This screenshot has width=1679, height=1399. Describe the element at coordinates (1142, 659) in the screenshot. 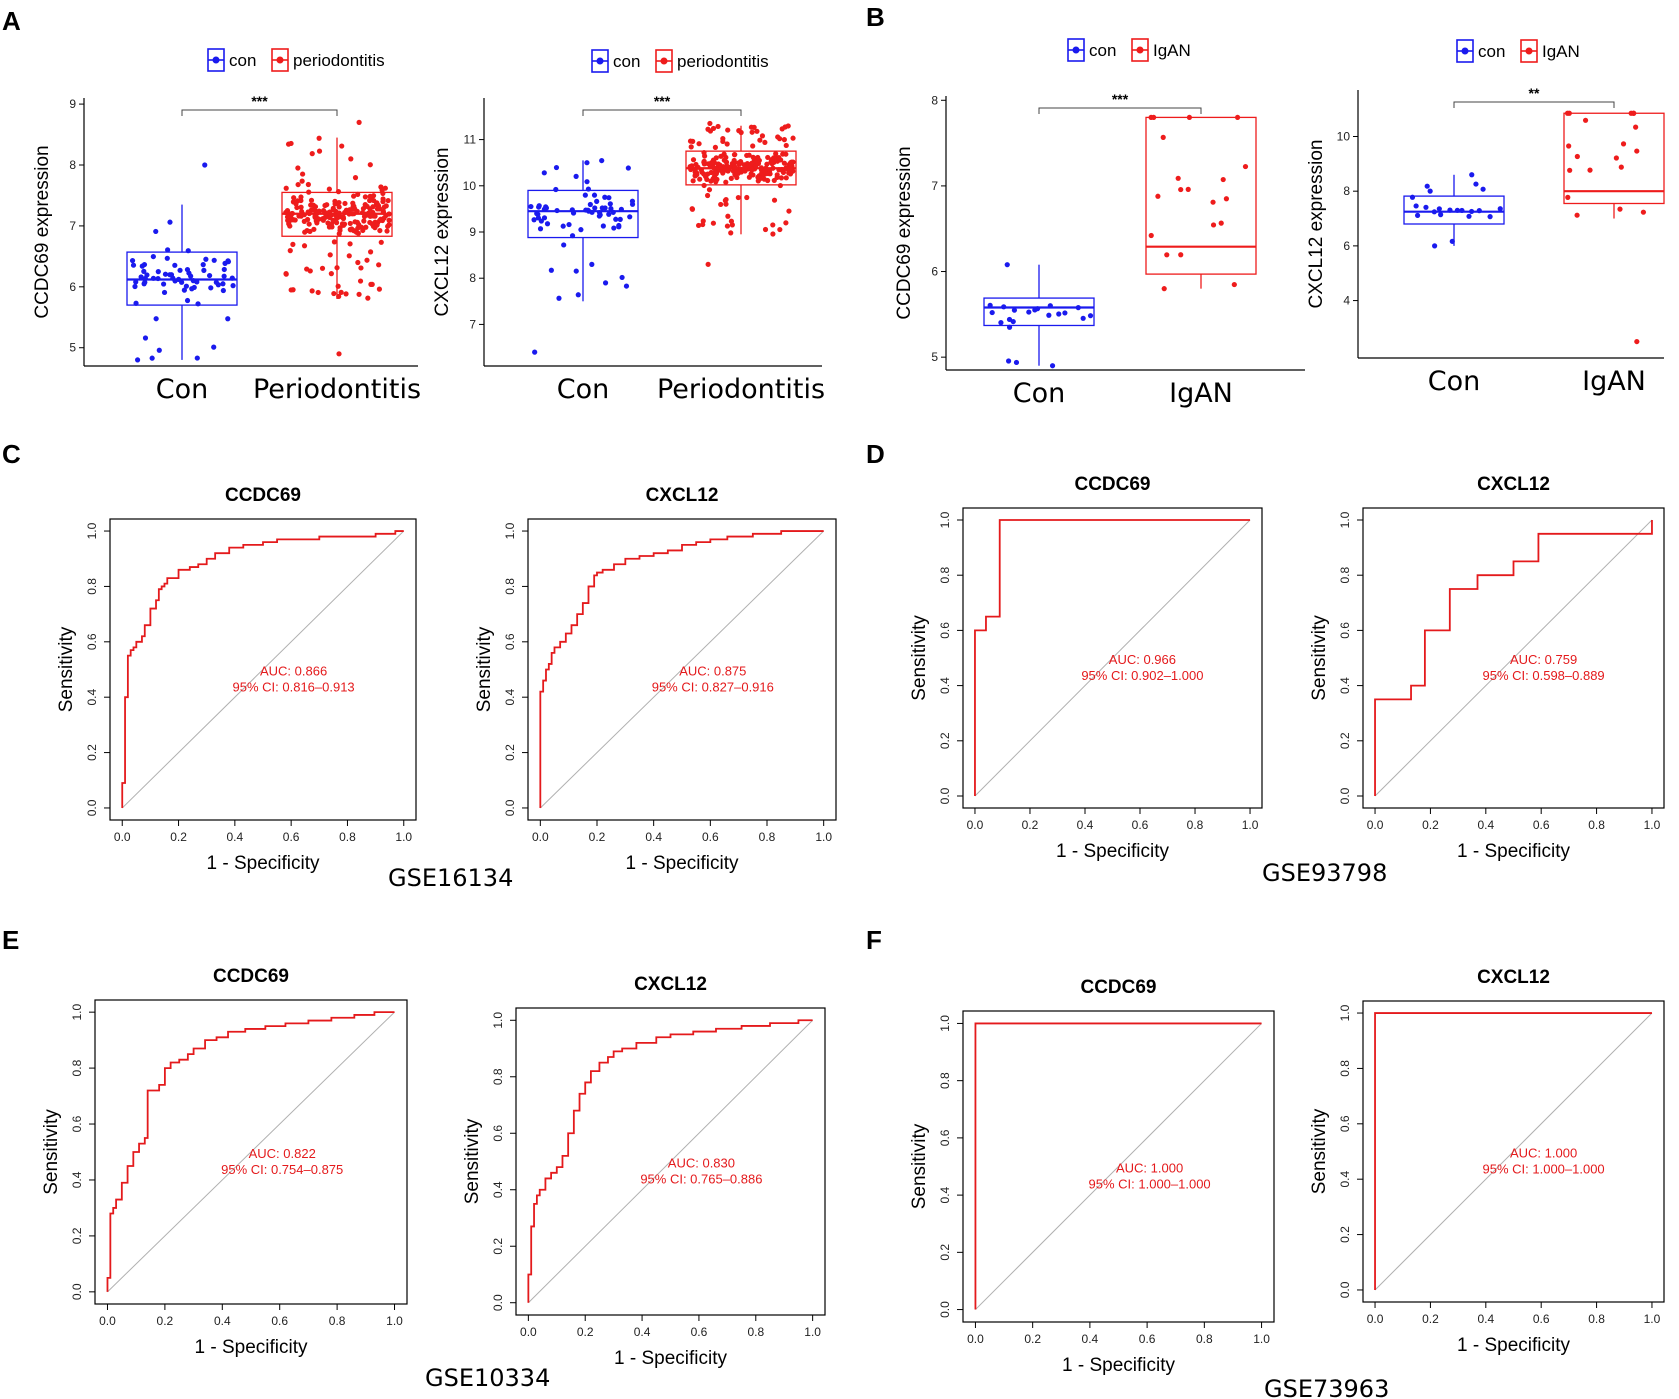

I see `auc-label: AUC: 0.966` at that location.